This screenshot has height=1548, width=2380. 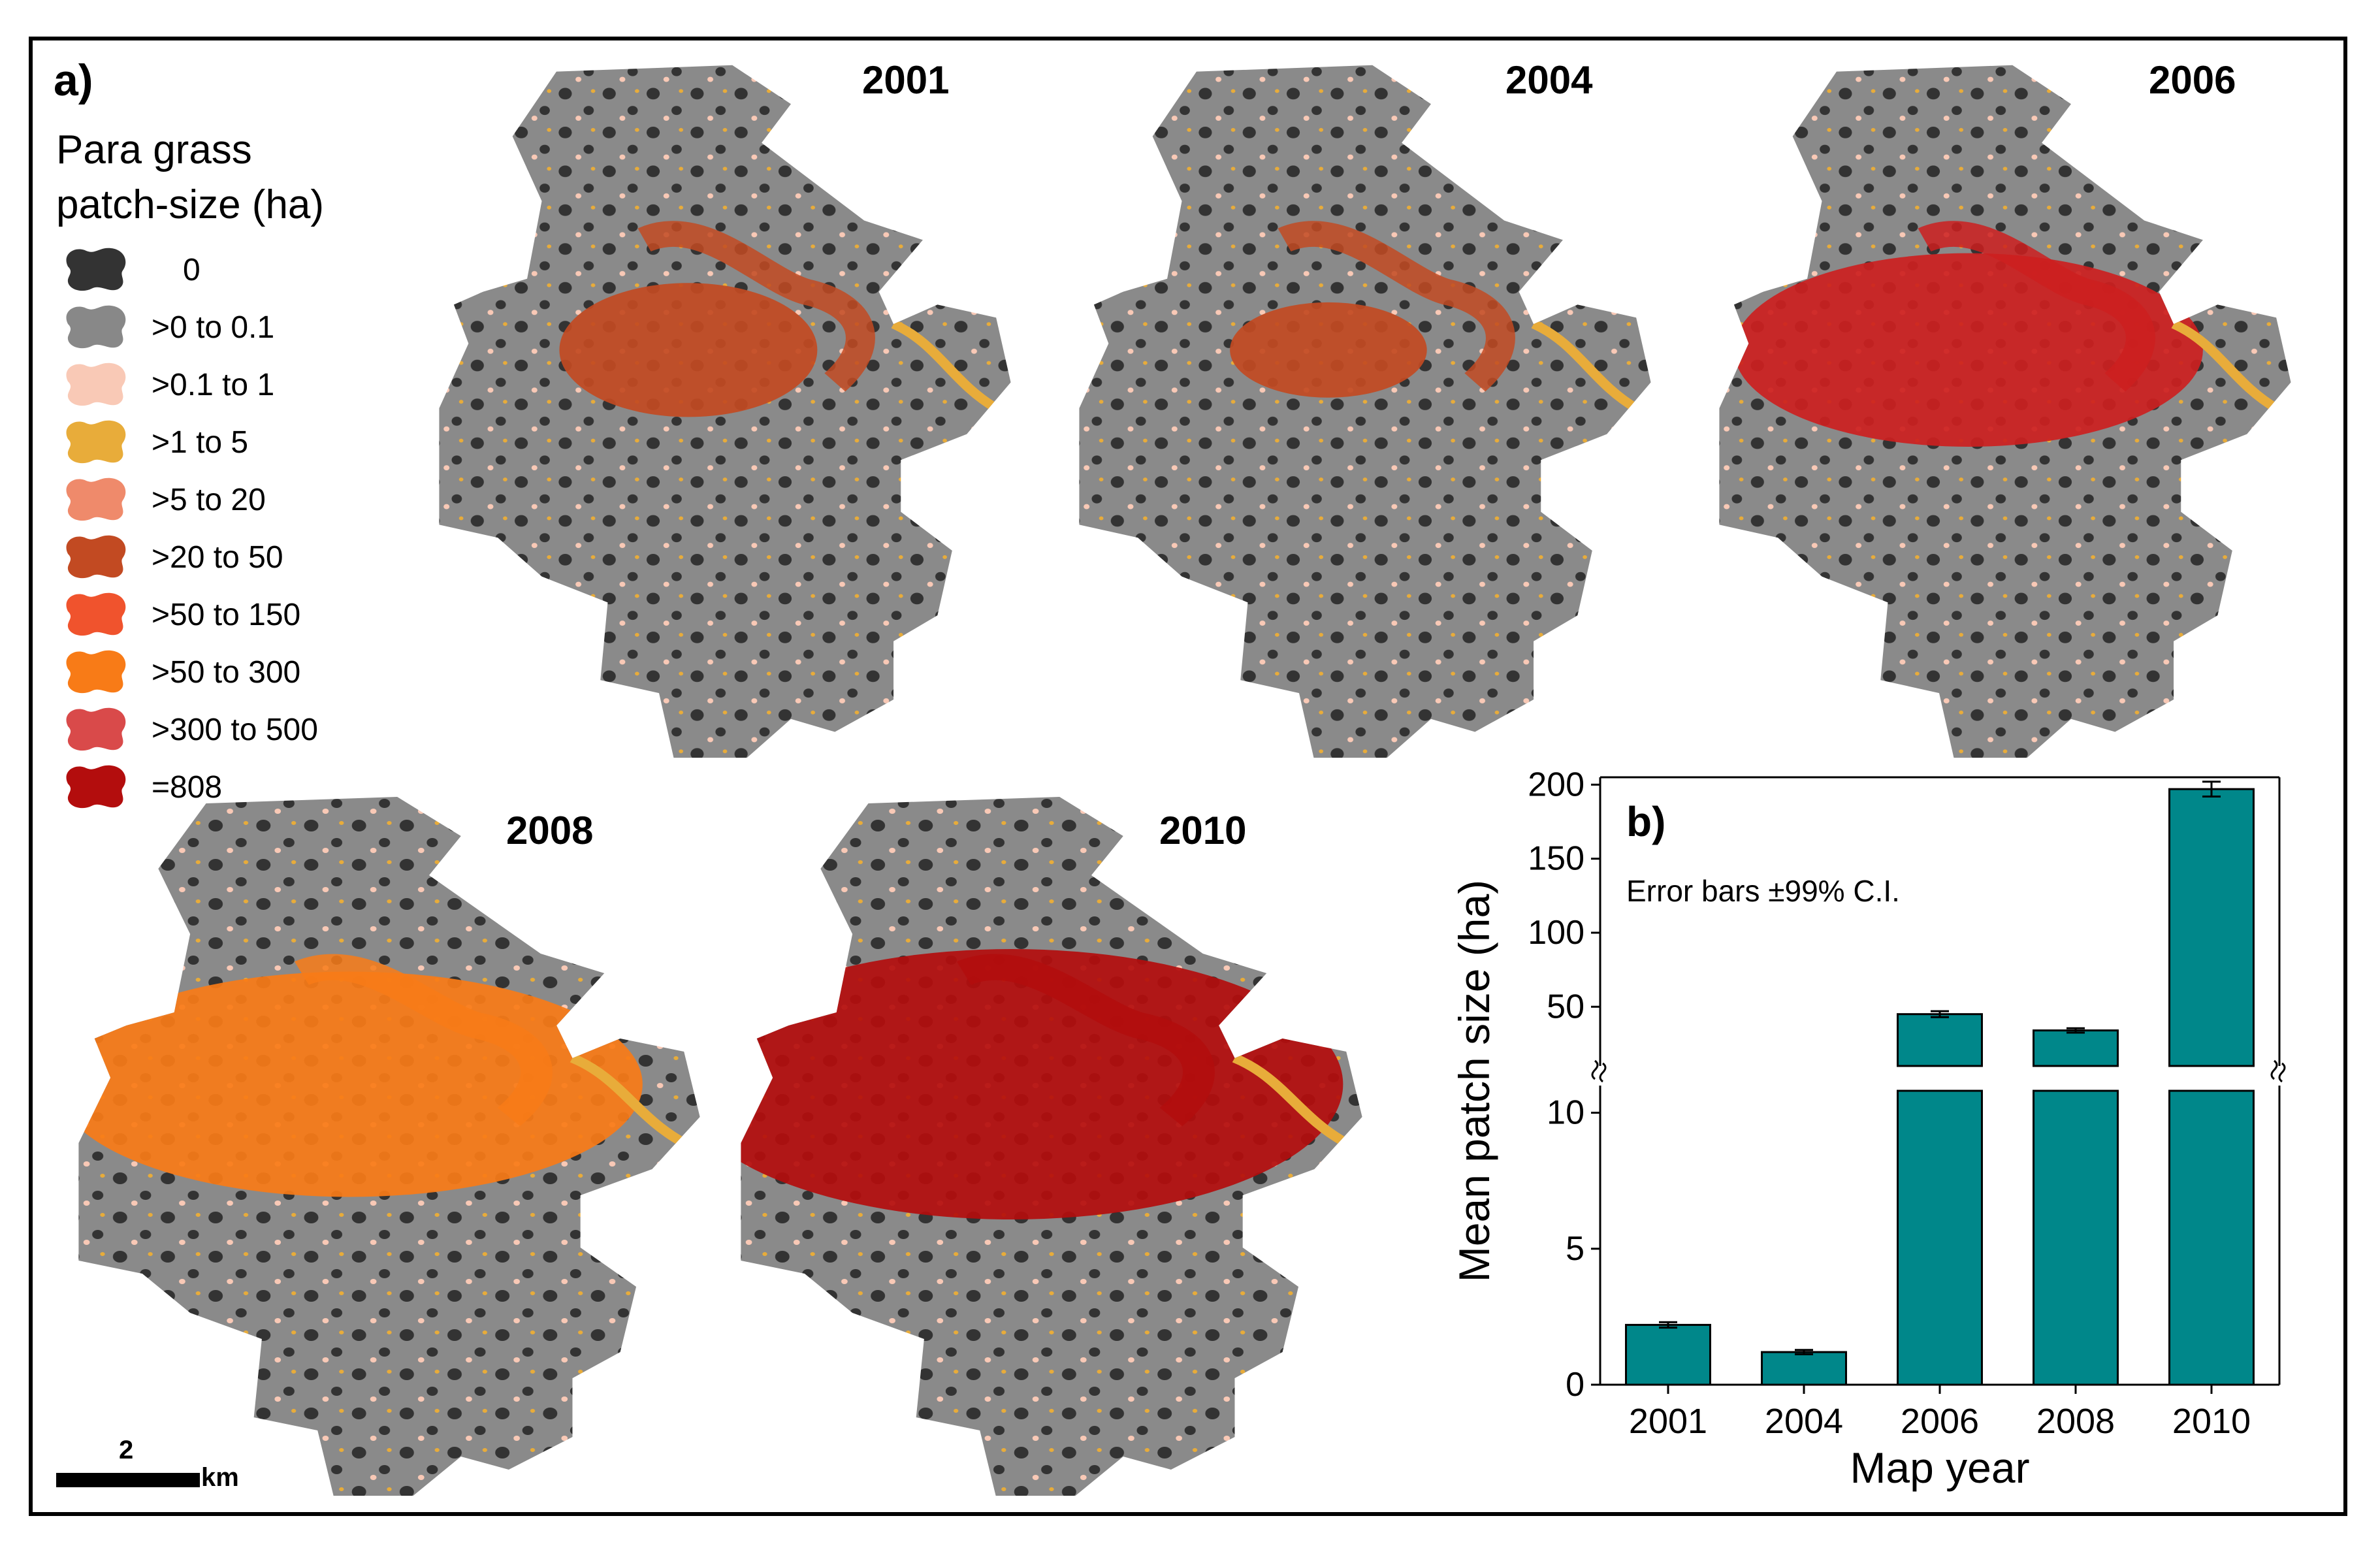 What do you see at coordinates (1565, 1006) in the screenshot?
I see `y-tick-label: 50` at bounding box center [1565, 1006].